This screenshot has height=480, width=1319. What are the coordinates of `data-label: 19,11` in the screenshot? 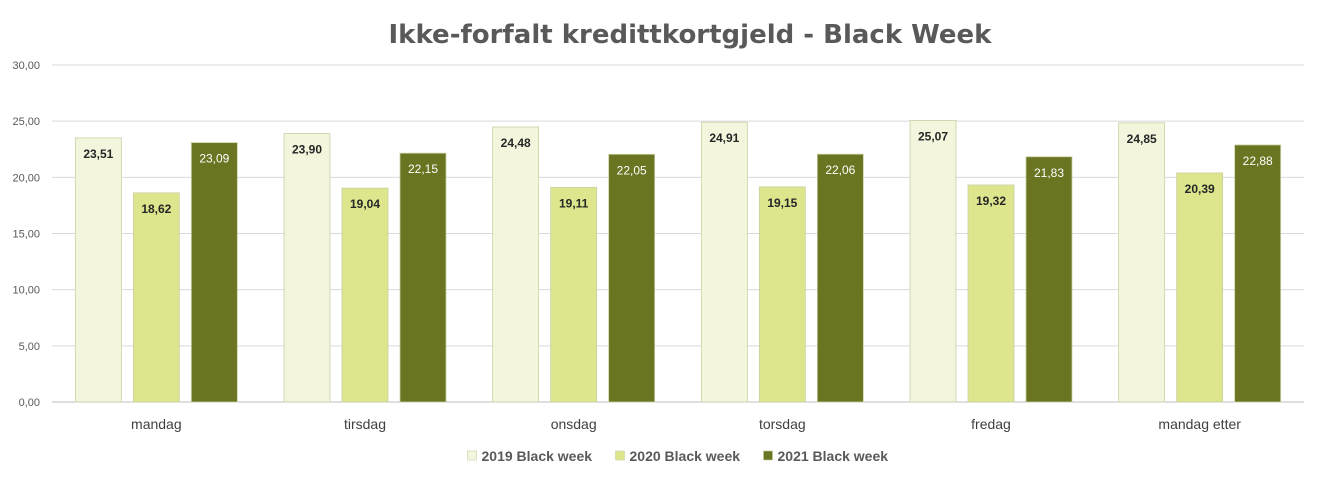 It's located at (574, 203).